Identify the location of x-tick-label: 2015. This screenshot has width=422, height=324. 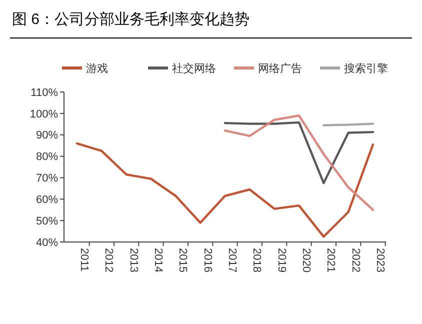
(182, 260).